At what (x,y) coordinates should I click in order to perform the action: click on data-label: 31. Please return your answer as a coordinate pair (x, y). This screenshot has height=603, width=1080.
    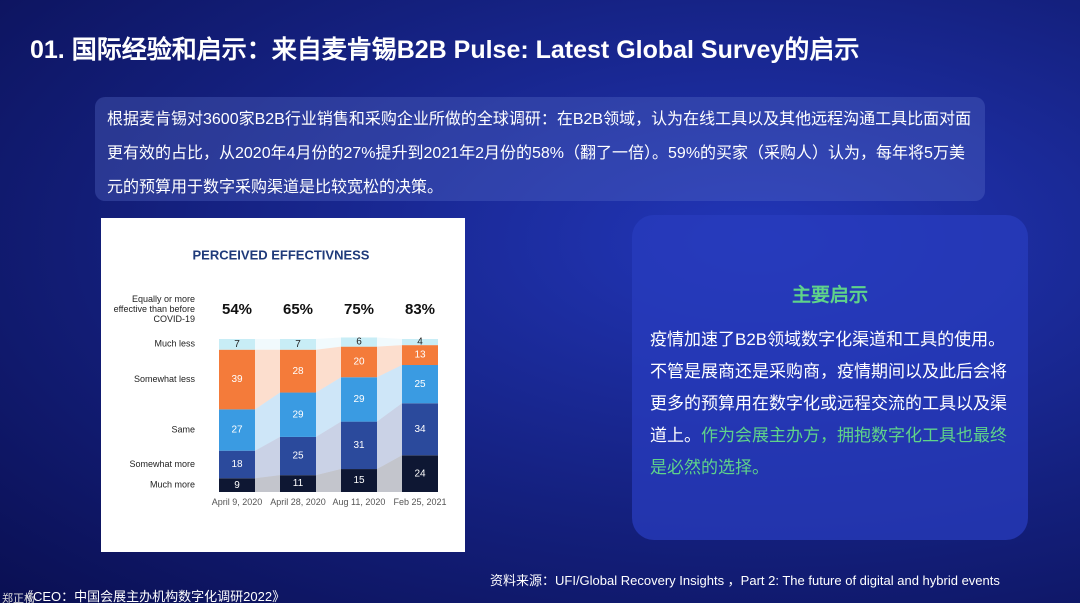
    Looking at the image, I should click on (359, 445).